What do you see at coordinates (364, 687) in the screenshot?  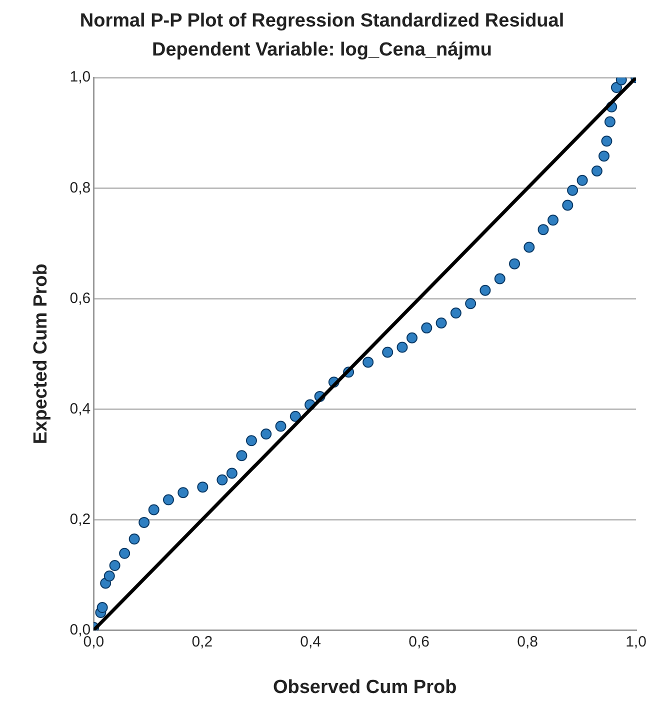 I see `x-axis-title: Observed Cum Prob` at bounding box center [364, 687].